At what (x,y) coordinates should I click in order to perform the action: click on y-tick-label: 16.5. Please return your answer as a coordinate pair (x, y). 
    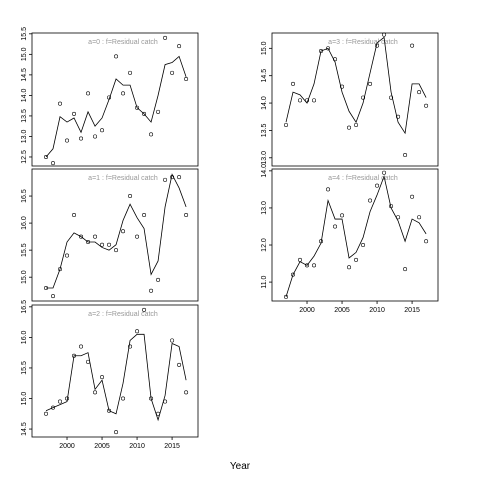
    Looking at the image, I should click on (24, 307).